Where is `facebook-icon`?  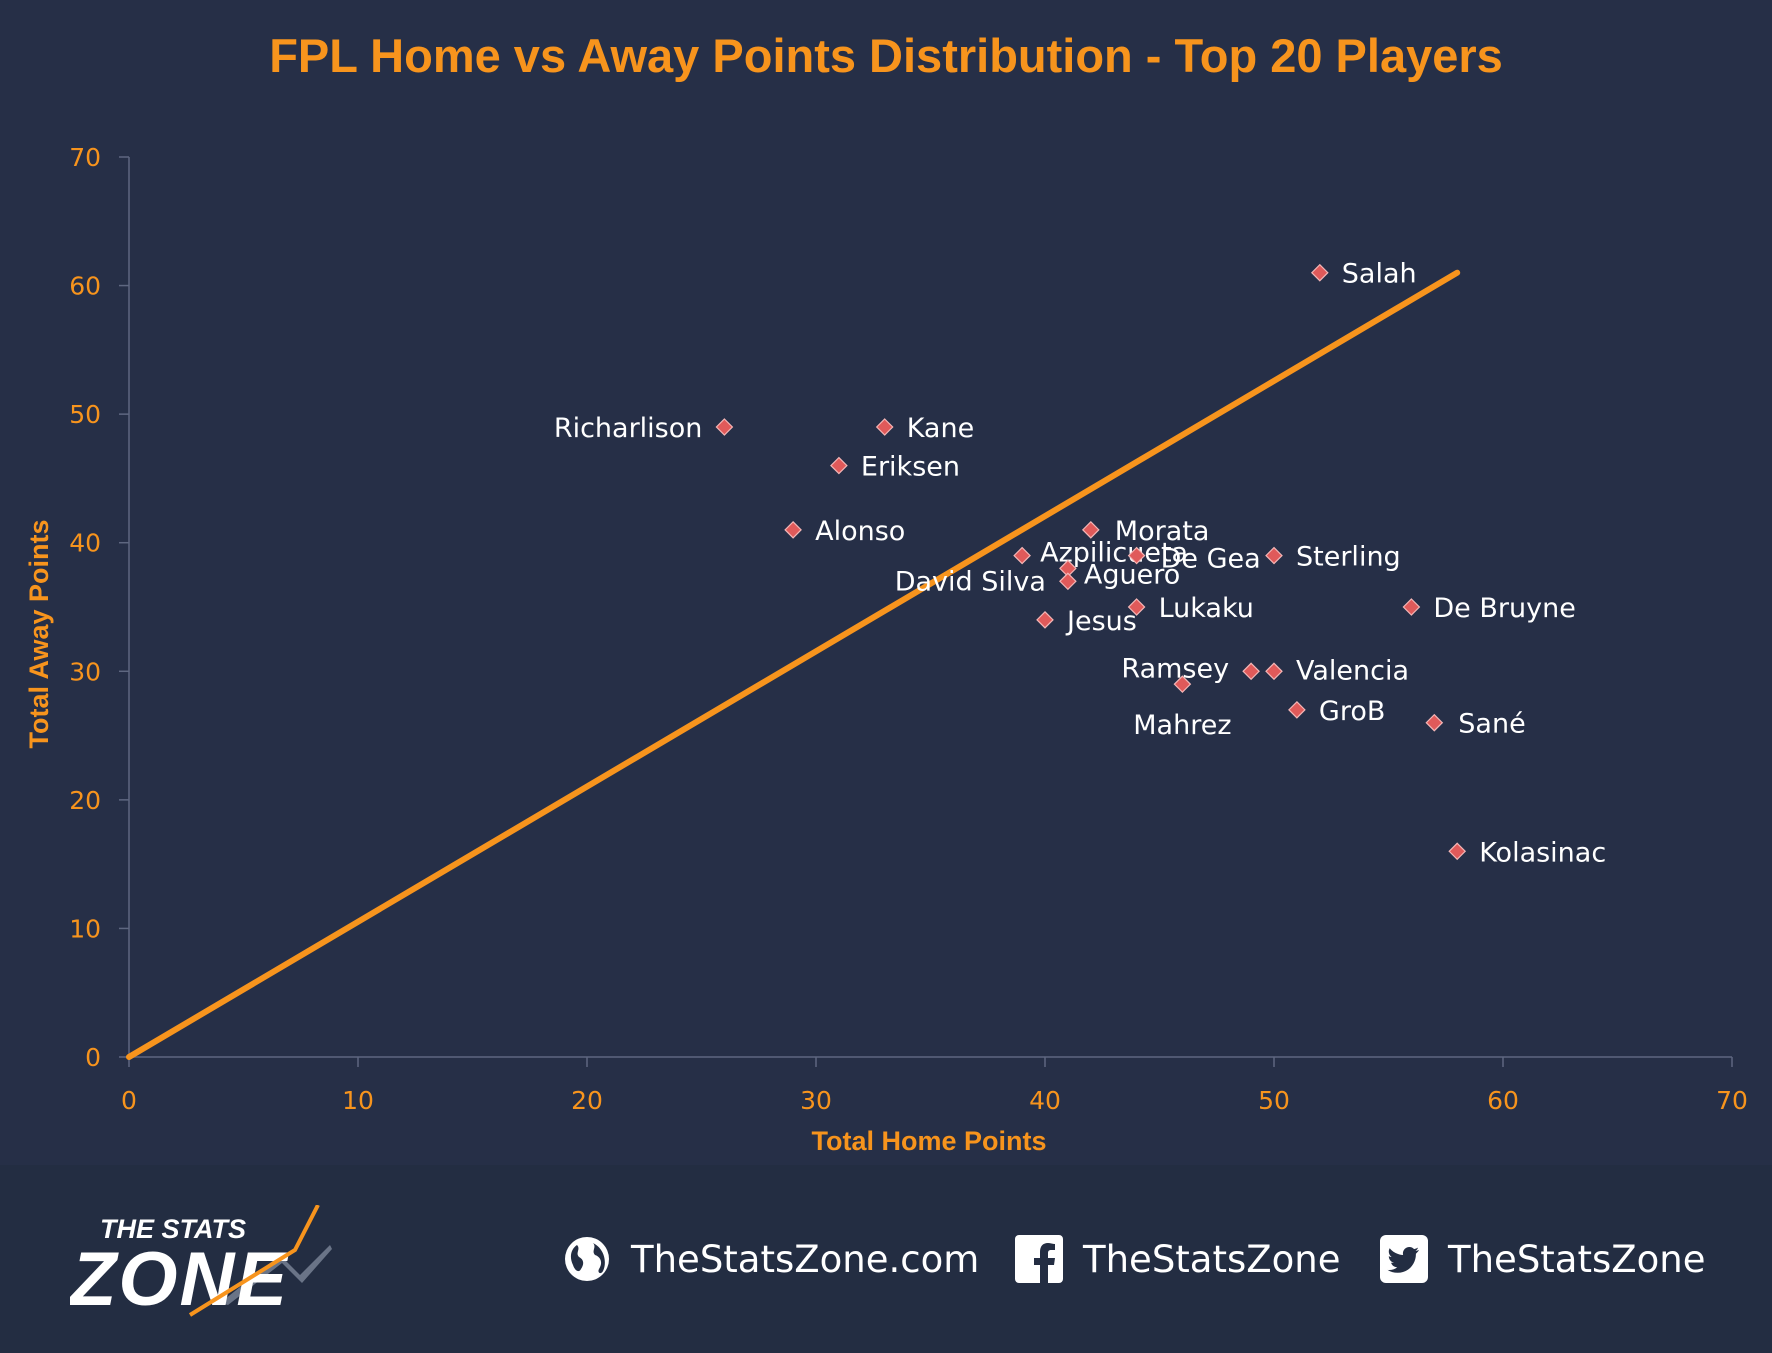 facebook-icon is located at coordinates (1039, 1259).